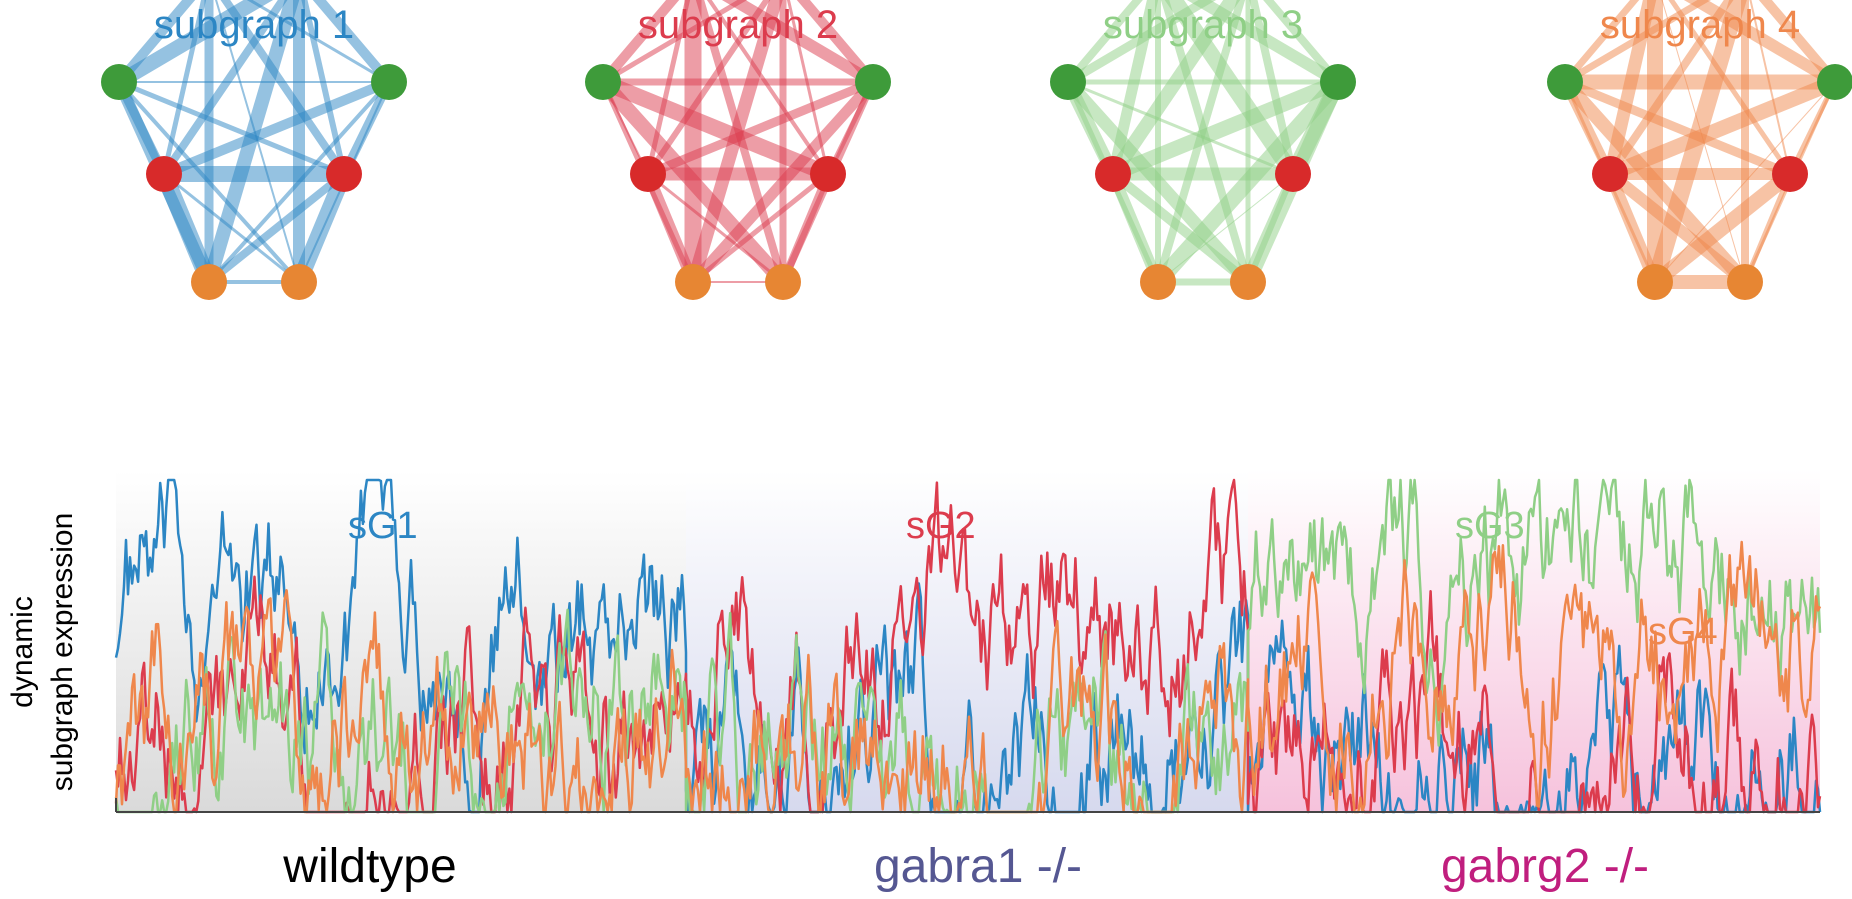  I want to click on condition-label-gabrg2: gabrg2 -/-, so click(1545, 866).